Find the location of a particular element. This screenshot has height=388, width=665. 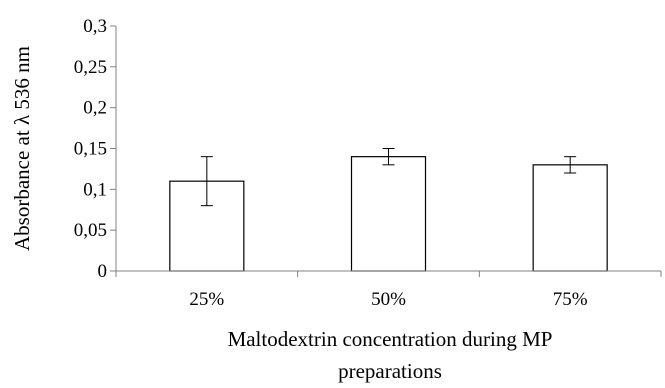

y-tick-label: 0 is located at coordinates (103, 271).